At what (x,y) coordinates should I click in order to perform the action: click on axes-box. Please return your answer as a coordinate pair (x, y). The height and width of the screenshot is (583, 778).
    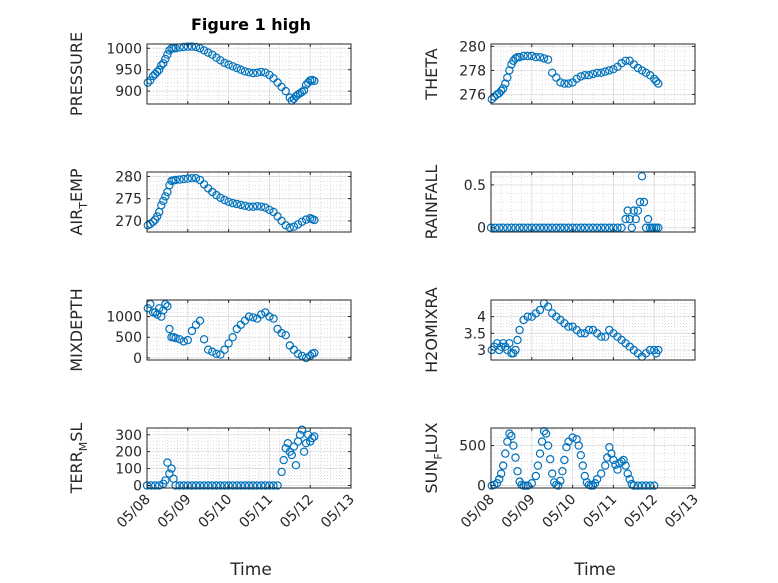
    Looking at the image, I should click on (593, 330).